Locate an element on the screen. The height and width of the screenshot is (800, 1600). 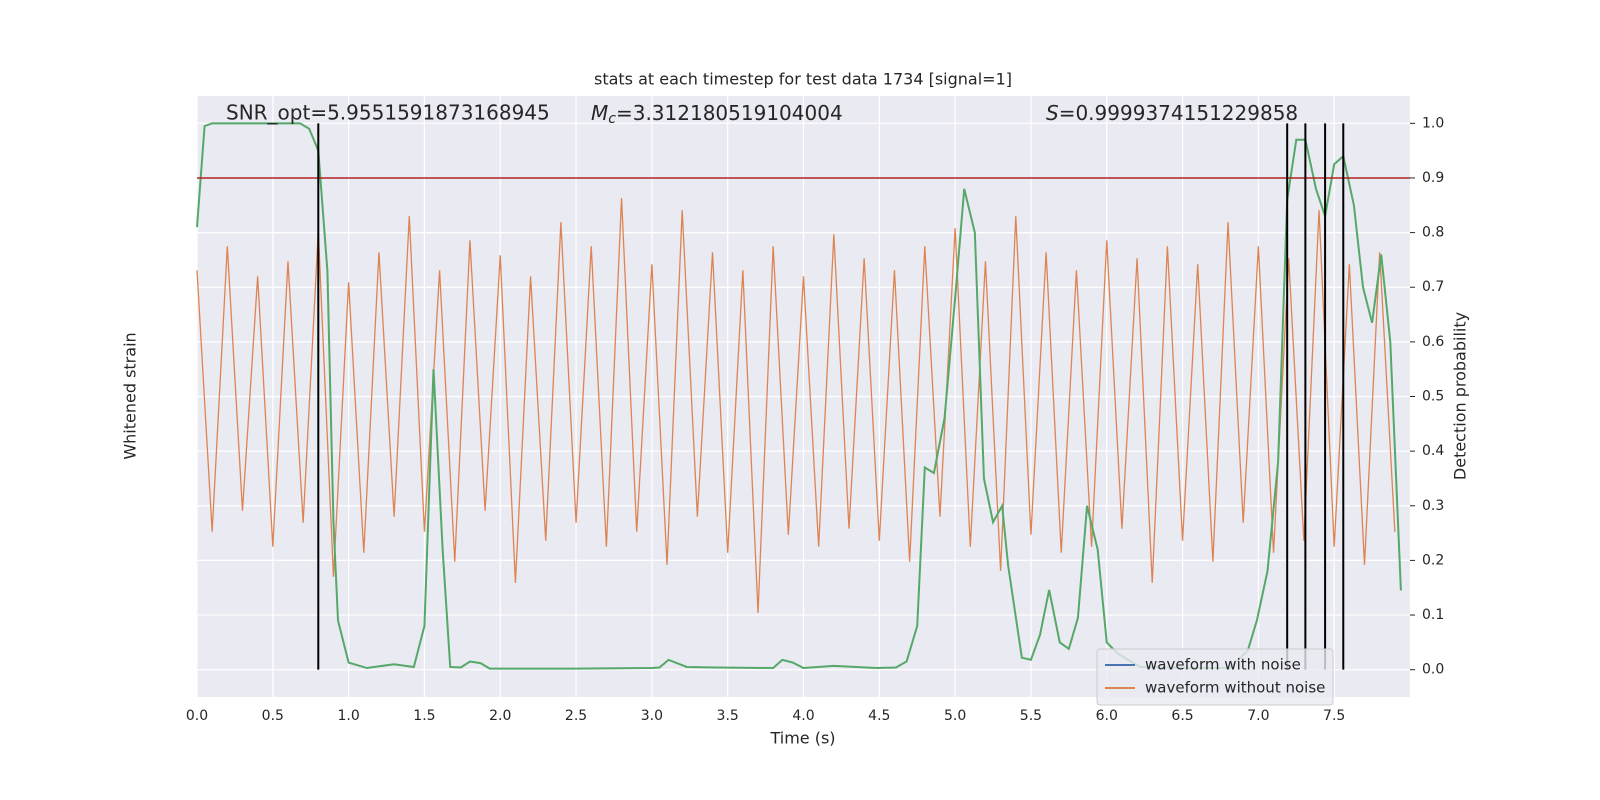
x-tick-label: 4.0 is located at coordinates (803, 716).